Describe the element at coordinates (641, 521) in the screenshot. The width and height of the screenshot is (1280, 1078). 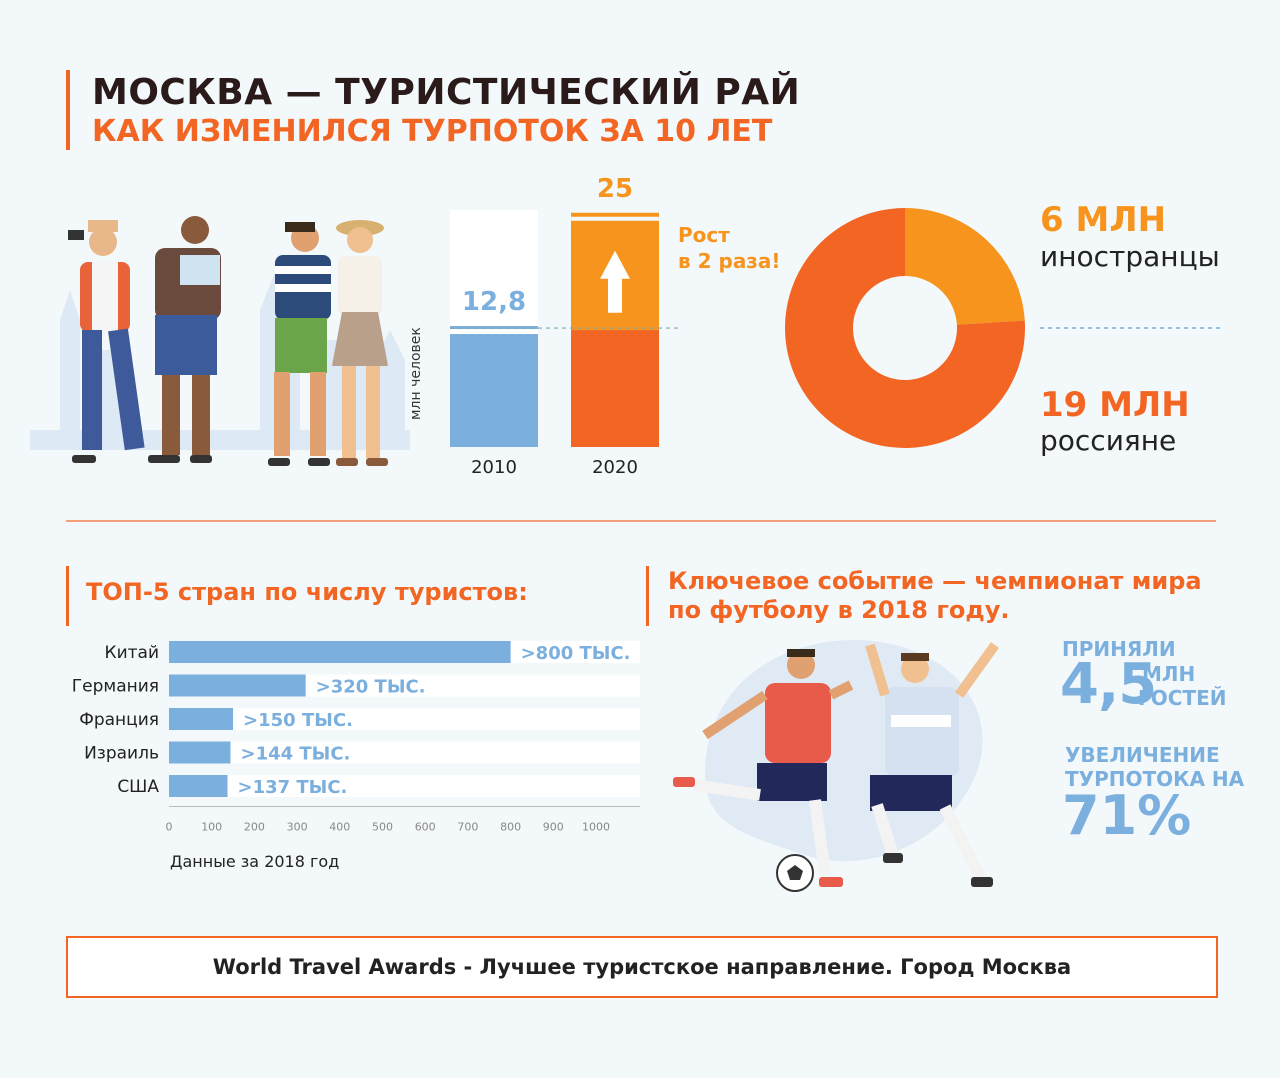
I see `section-divider` at that location.